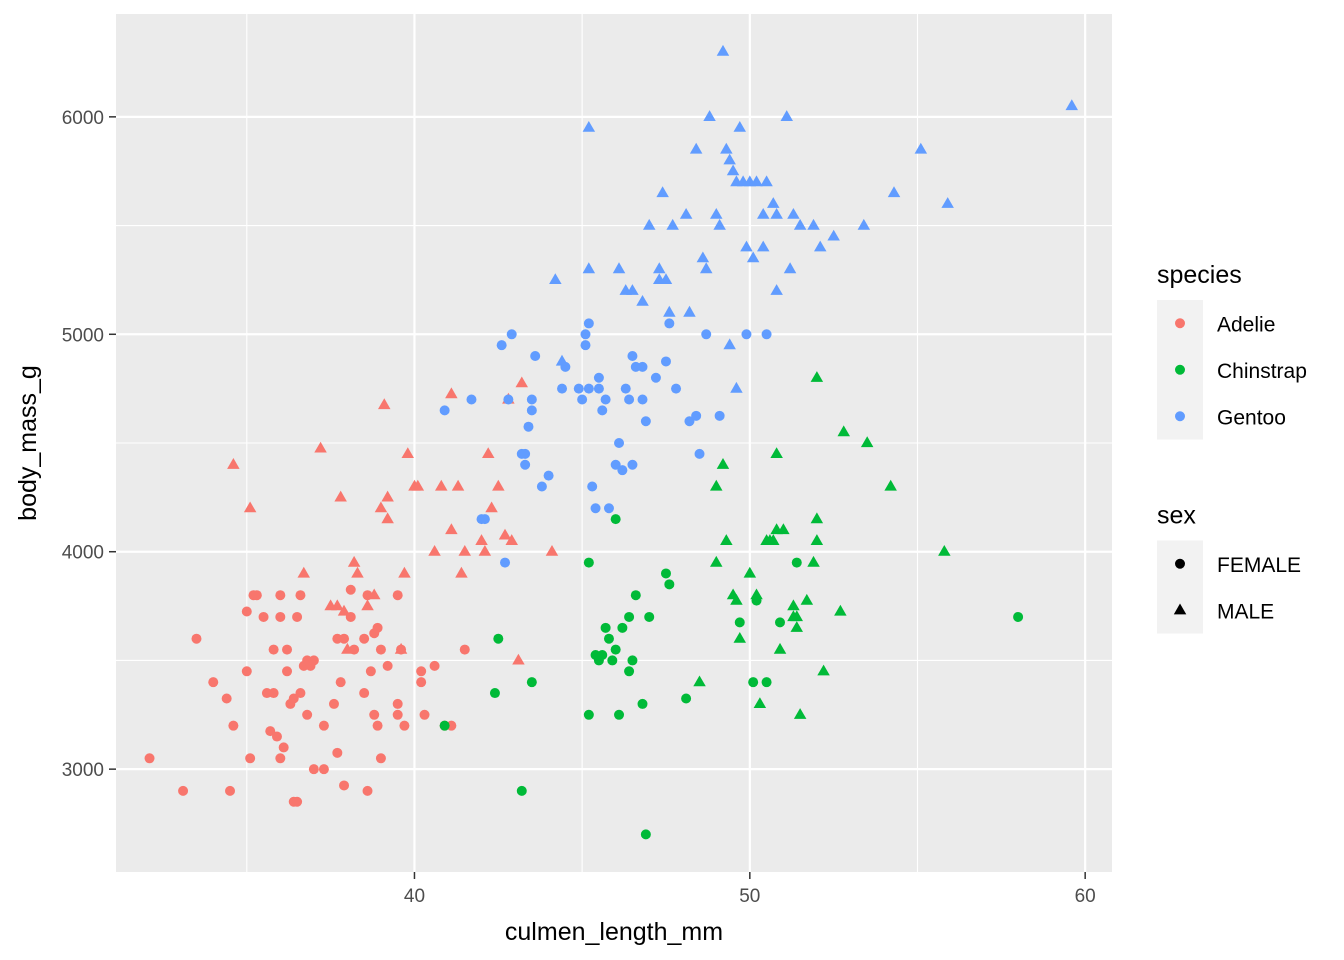 The image size is (1344, 960). What do you see at coordinates (1180, 563) in the screenshot?
I see `legend-key-female` at bounding box center [1180, 563].